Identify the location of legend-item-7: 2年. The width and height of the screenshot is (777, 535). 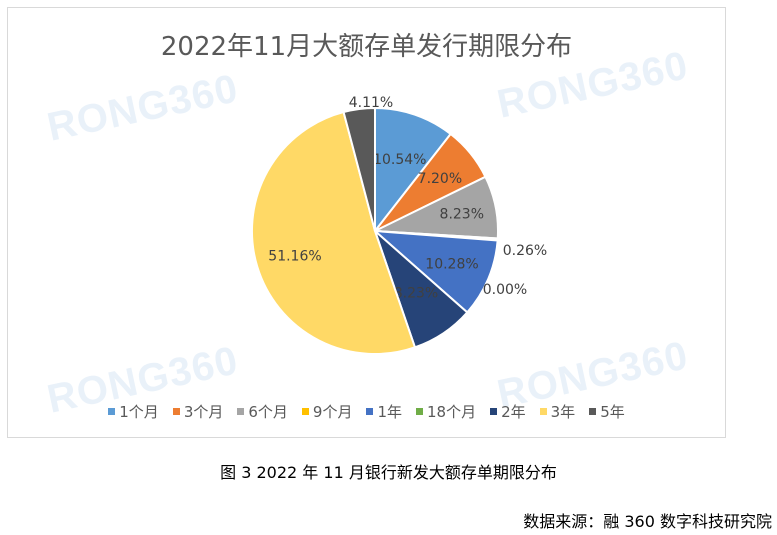
(508, 411).